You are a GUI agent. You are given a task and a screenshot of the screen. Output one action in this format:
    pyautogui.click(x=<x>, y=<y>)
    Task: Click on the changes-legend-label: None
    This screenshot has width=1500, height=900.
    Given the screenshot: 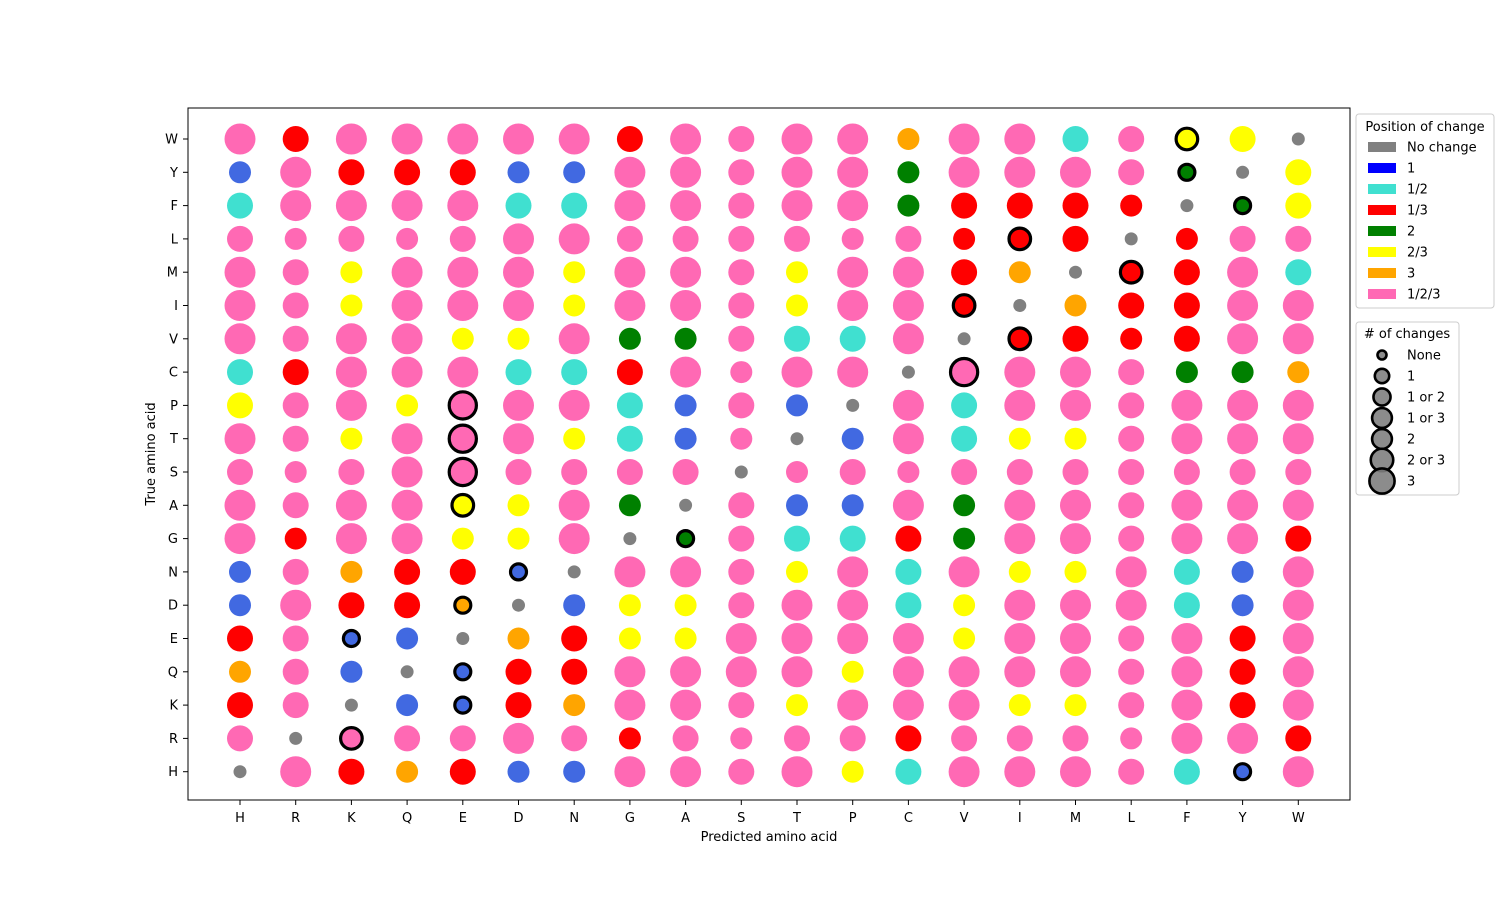 What is the action you would take?
    pyautogui.click(x=1424, y=356)
    